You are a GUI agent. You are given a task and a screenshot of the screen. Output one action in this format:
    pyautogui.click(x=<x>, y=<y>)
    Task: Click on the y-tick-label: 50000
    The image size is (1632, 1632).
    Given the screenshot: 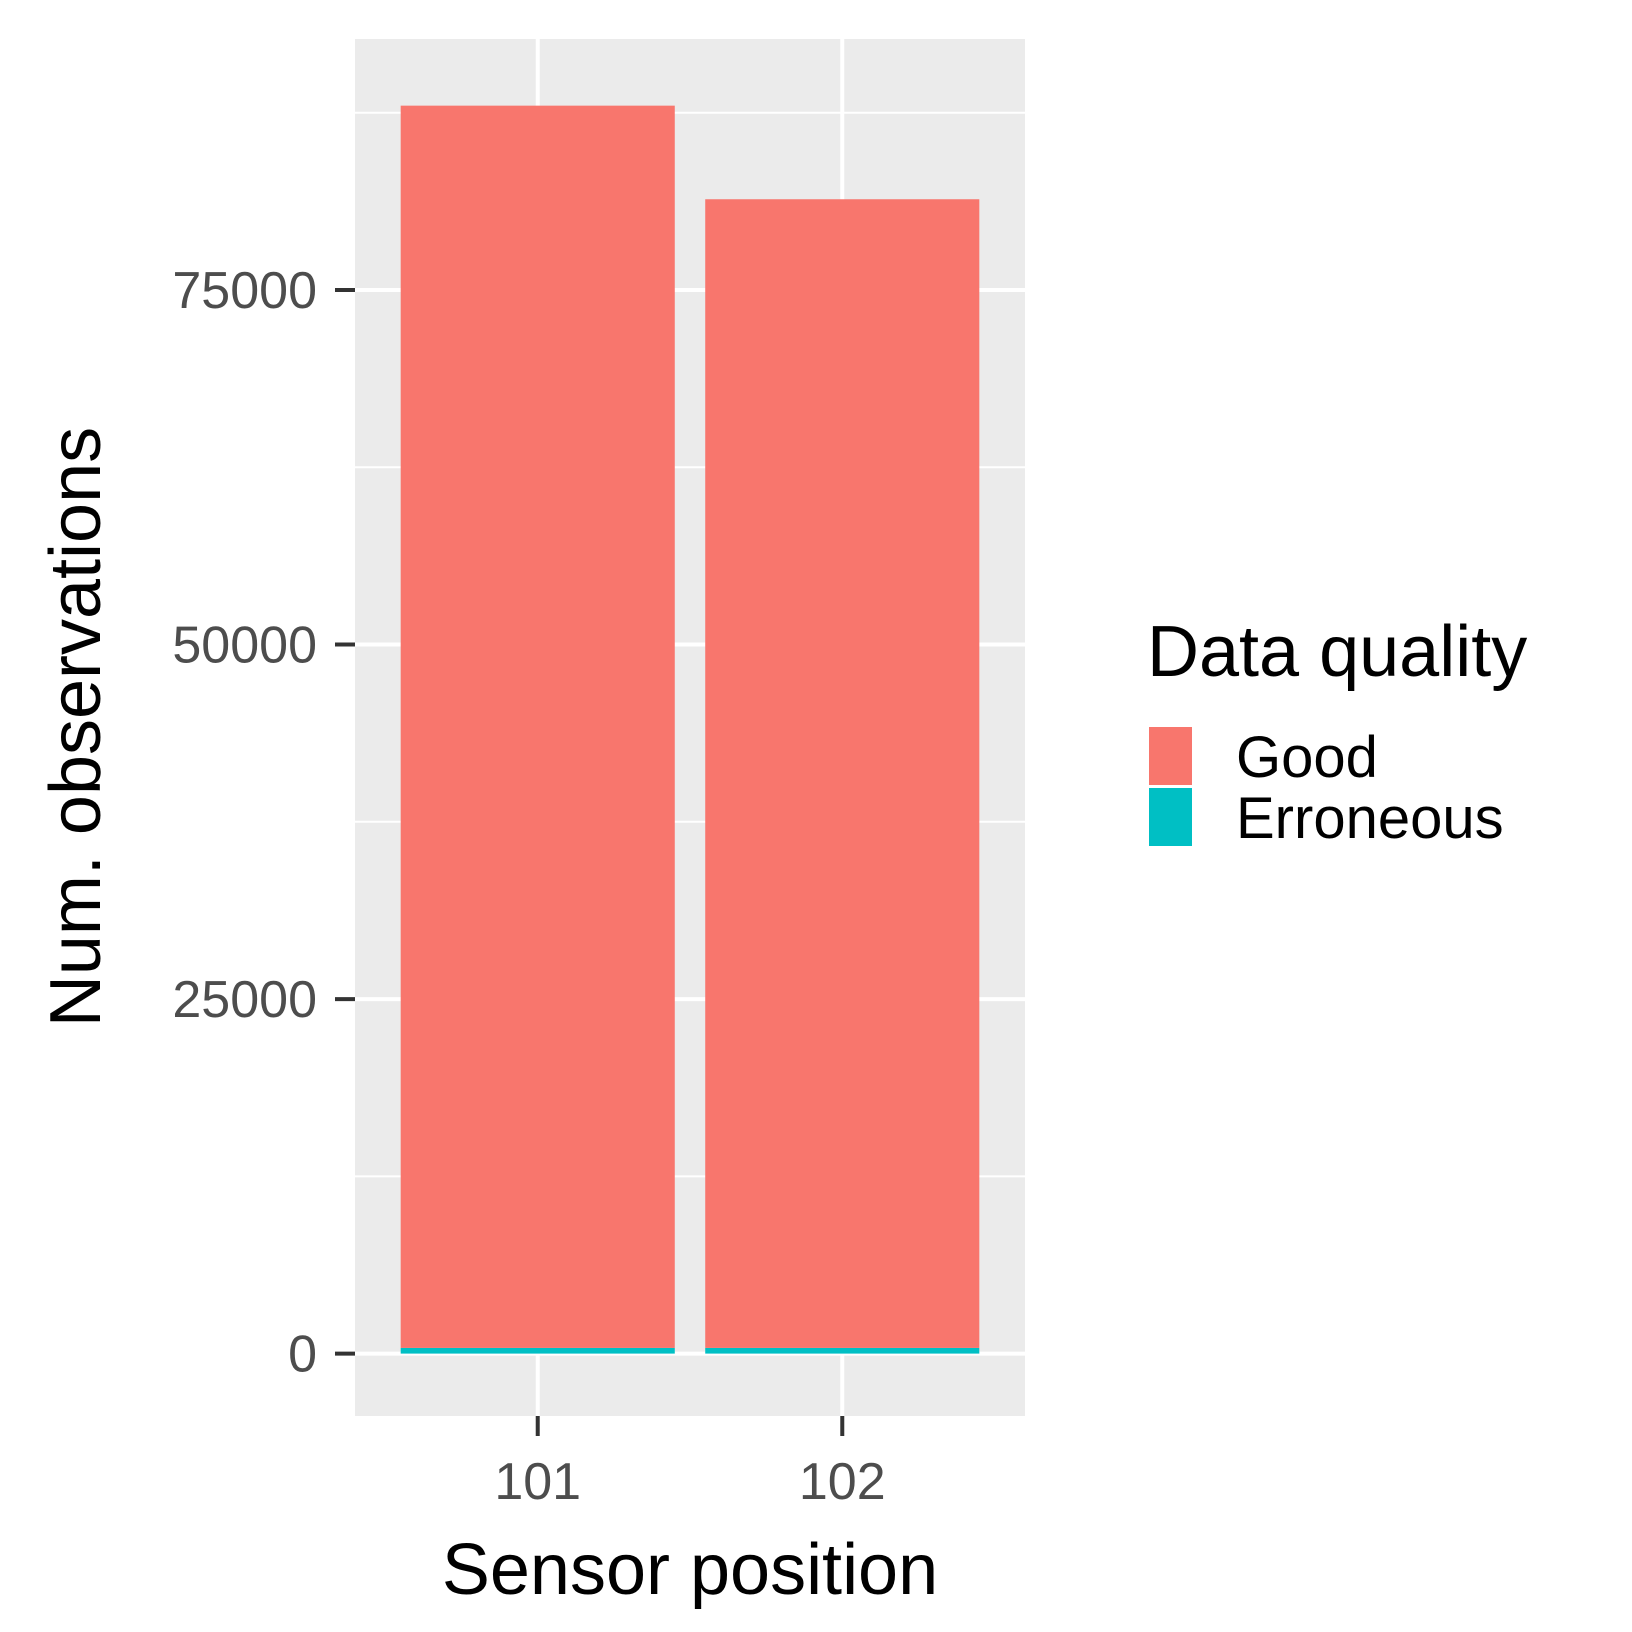 What is the action you would take?
    pyautogui.click(x=244, y=646)
    